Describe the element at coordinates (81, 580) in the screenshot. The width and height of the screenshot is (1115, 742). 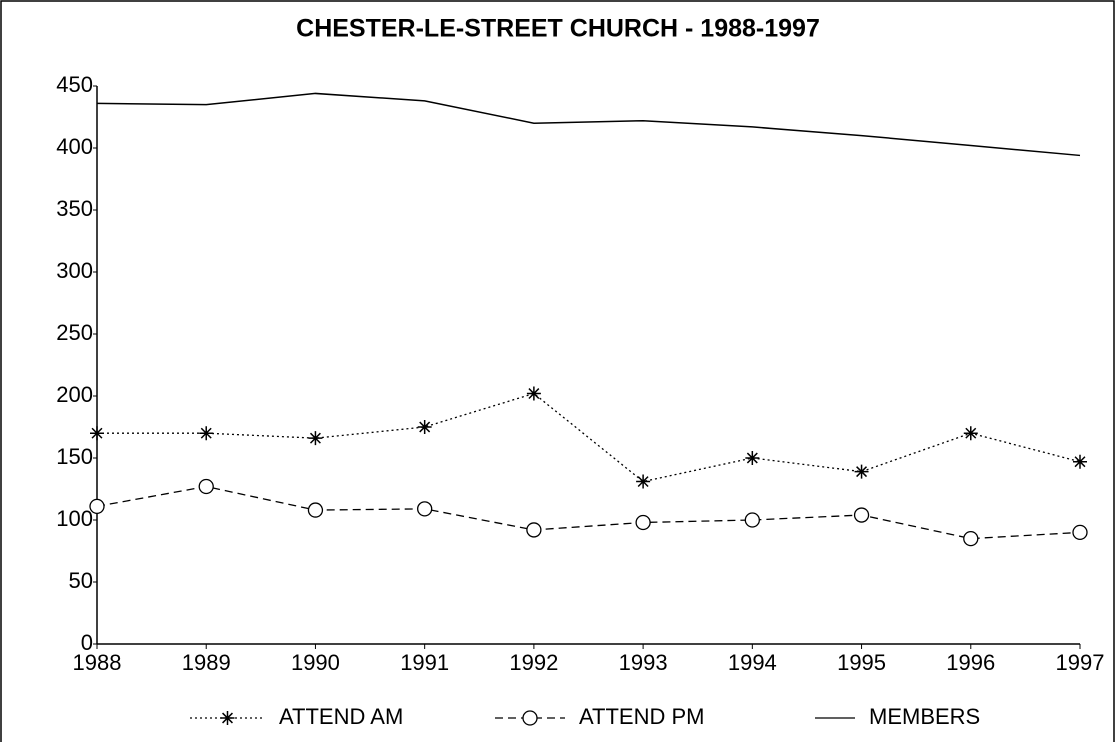
I see `y-tick-label: 50` at that location.